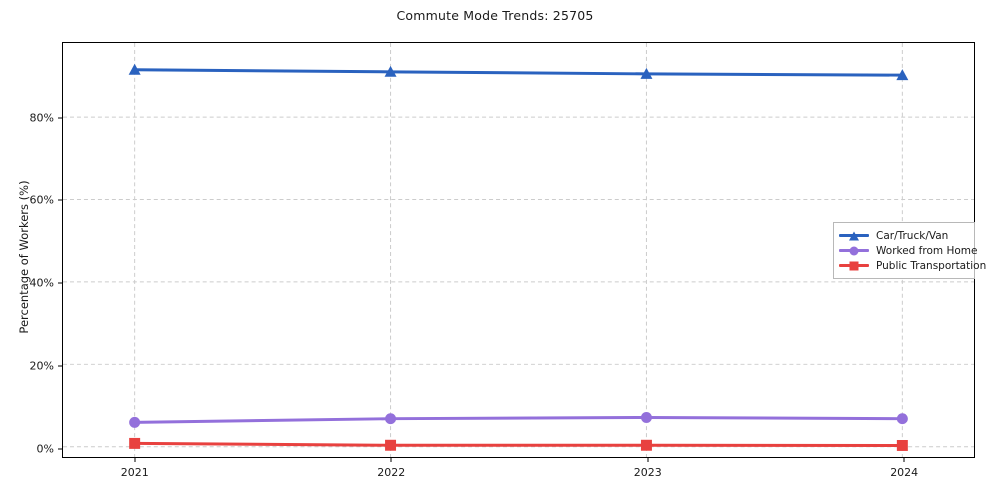  What do you see at coordinates (41, 200) in the screenshot?
I see `y-tick-label: 60%` at bounding box center [41, 200].